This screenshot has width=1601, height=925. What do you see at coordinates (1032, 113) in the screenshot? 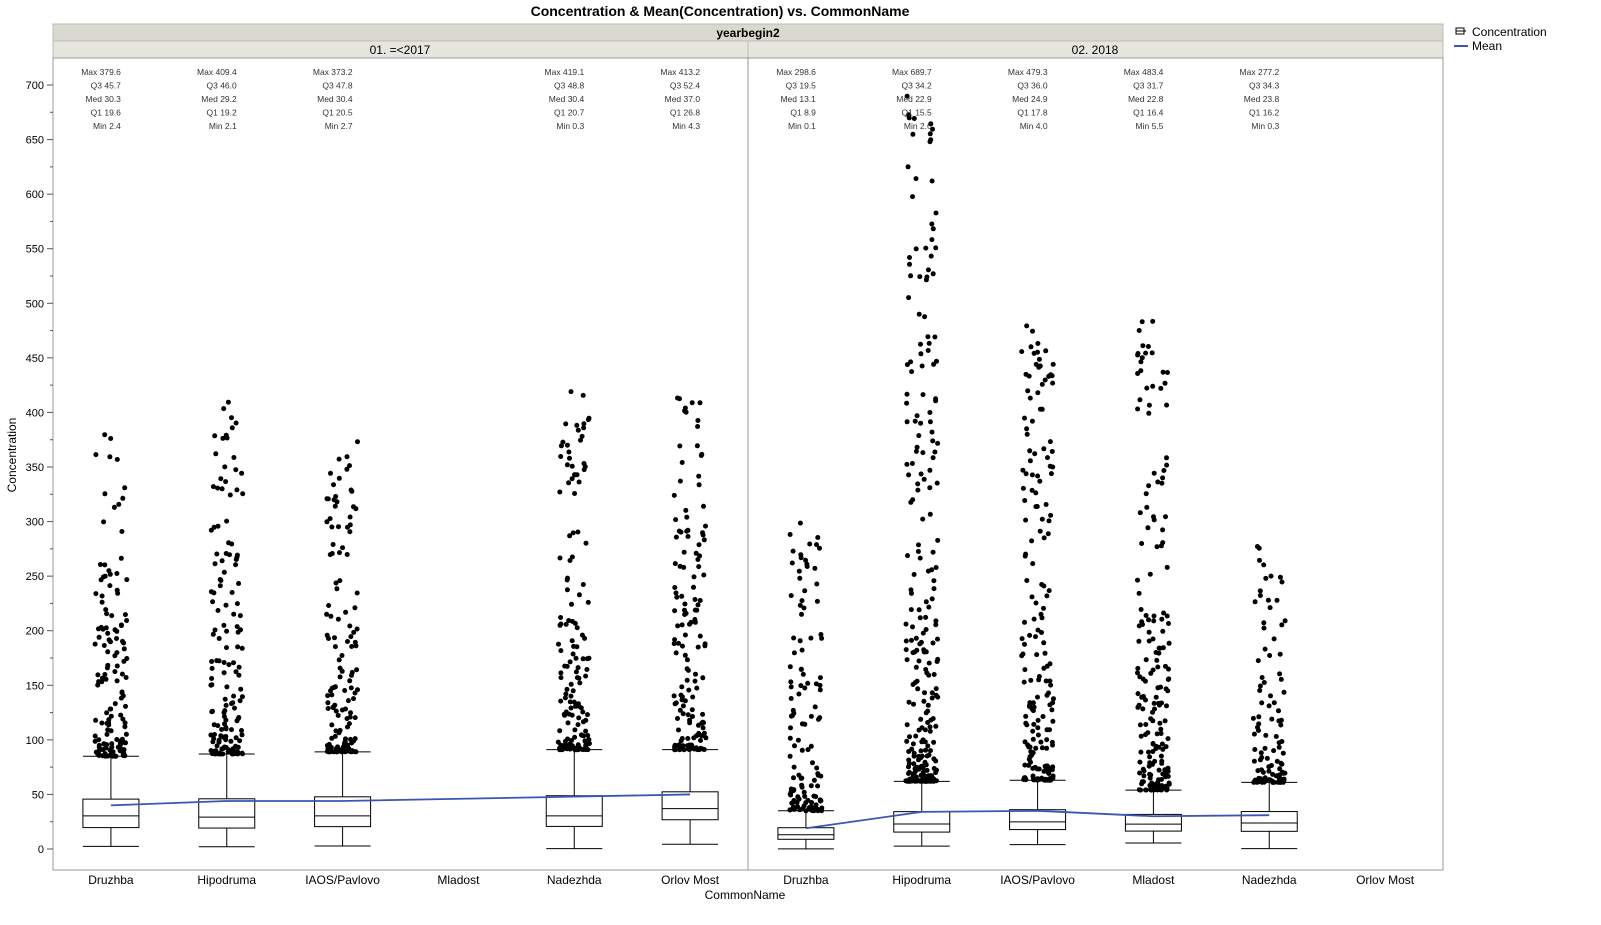
I see `quantile-label: Q1 17.8` at bounding box center [1032, 113].